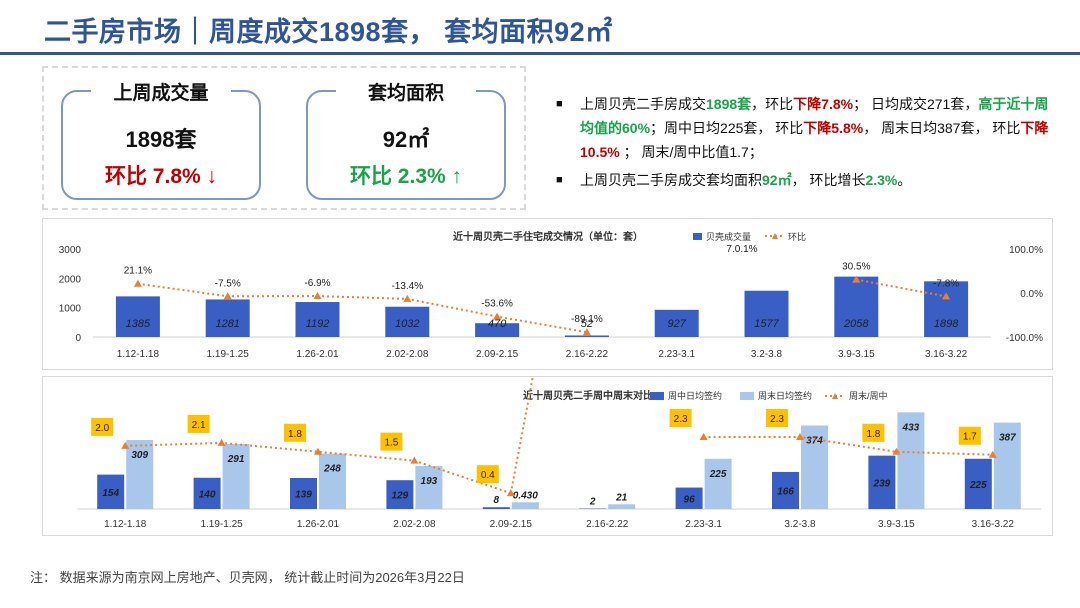  I want to click on note-highlight: 高于近十周均值的60%, so click(814, 116).